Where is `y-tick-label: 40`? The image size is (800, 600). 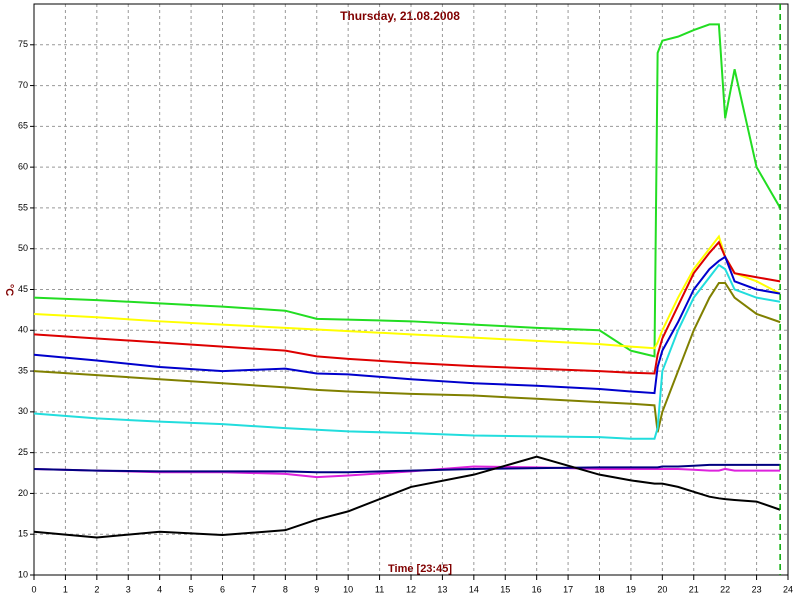 y-tick-label: 40 is located at coordinates (23, 330).